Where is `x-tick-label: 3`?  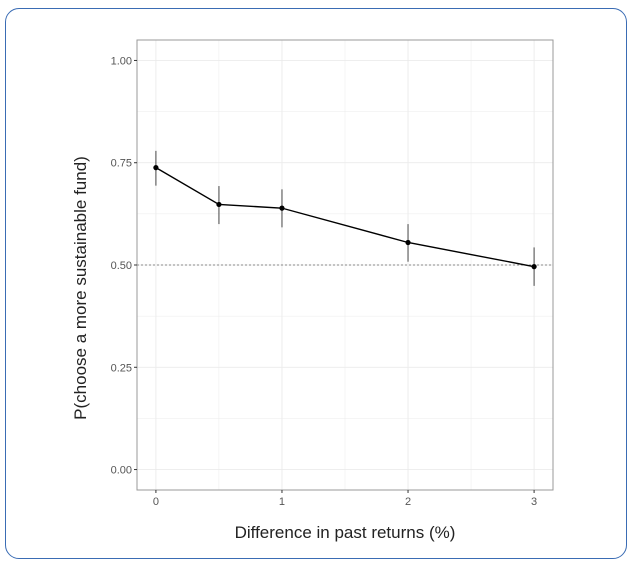 x-tick-label: 3 is located at coordinates (534, 502).